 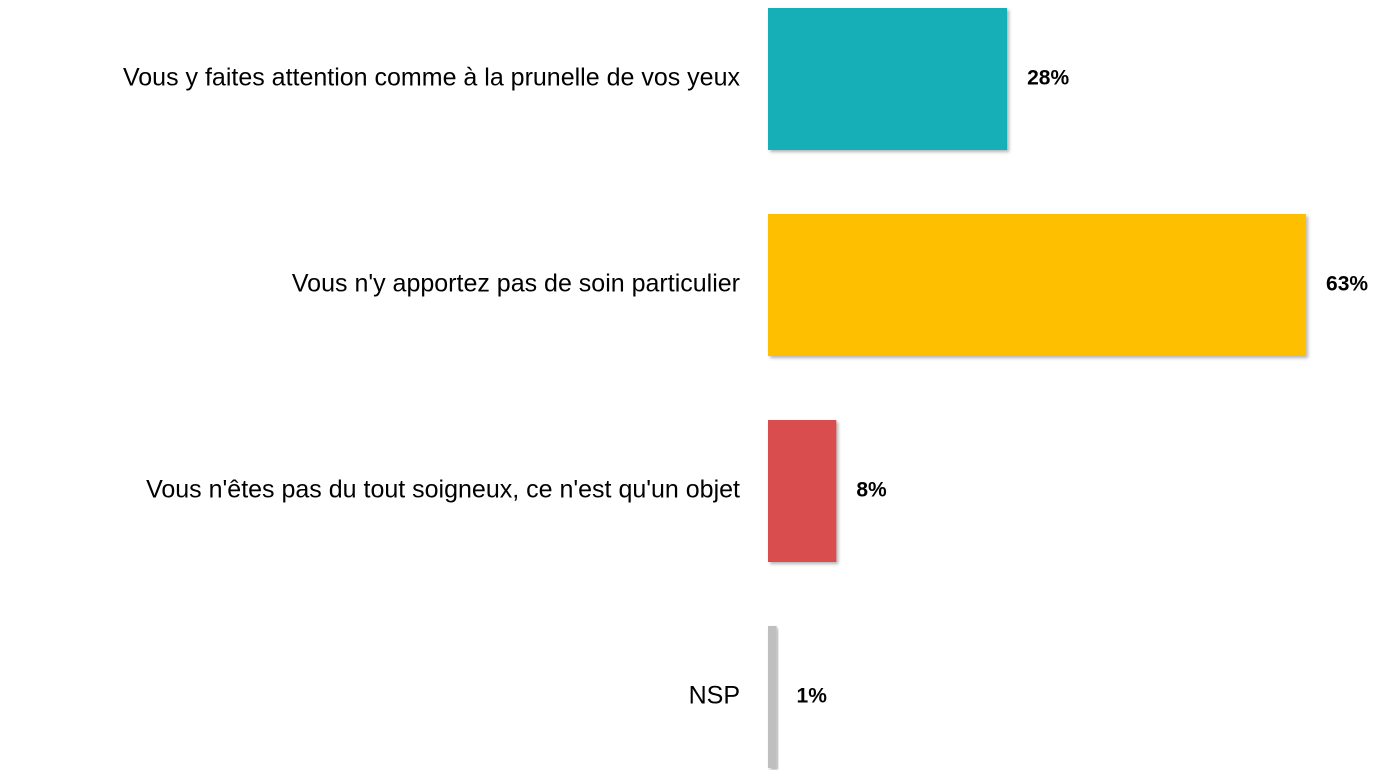 What do you see at coordinates (812, 696) in the screenshot?
I see `value-label: 1%` at bounding box center [812, 696].